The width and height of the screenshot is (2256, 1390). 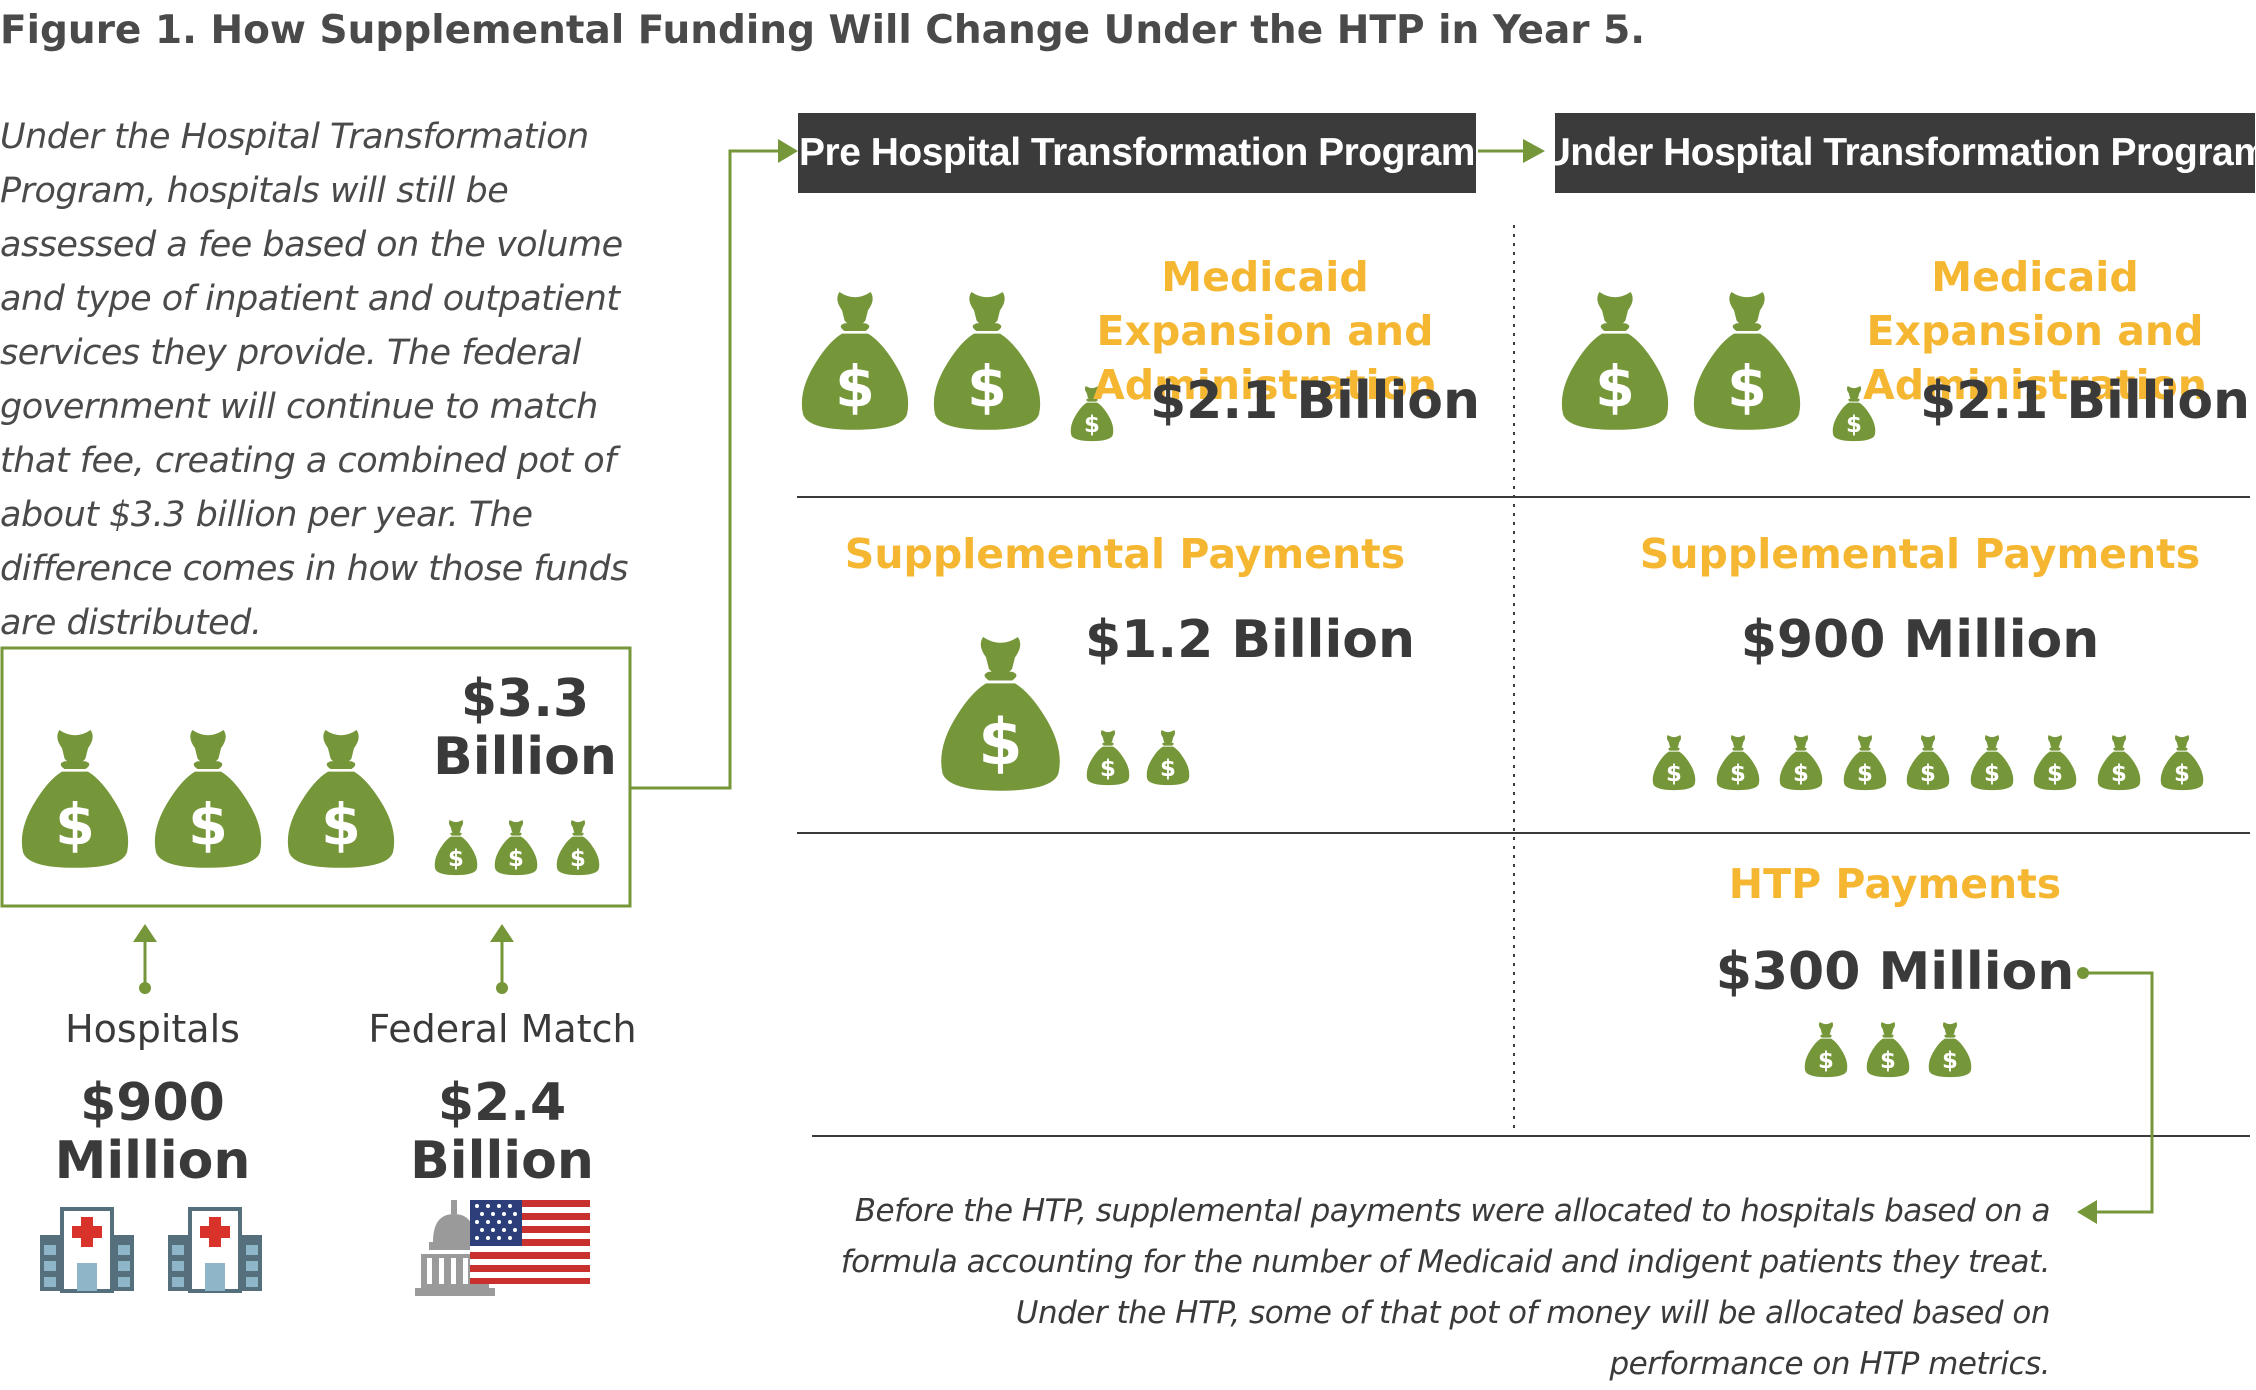 What do you see at coordinates (704, 469) in the screenshot?
I see `connector-line` at bounding box center [704, 469].